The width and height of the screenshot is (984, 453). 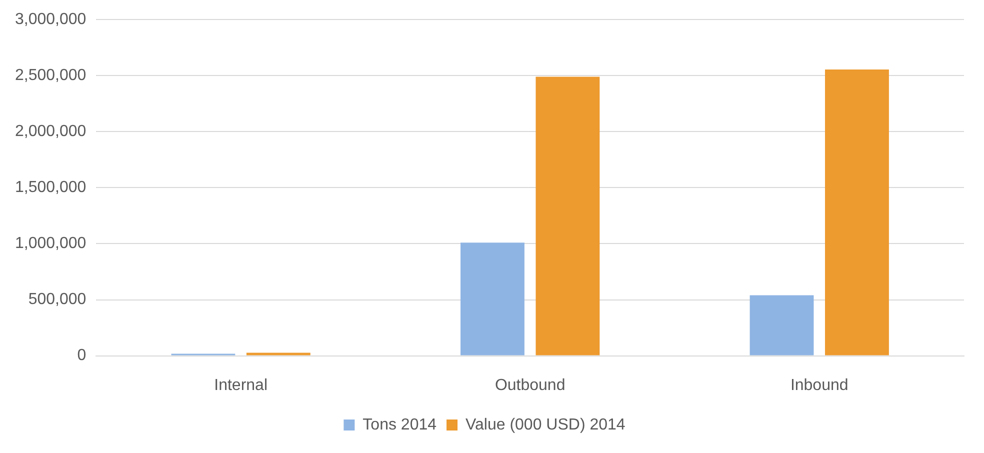 I want to click on y-tick-label: 0, so click(x=81, y=355).